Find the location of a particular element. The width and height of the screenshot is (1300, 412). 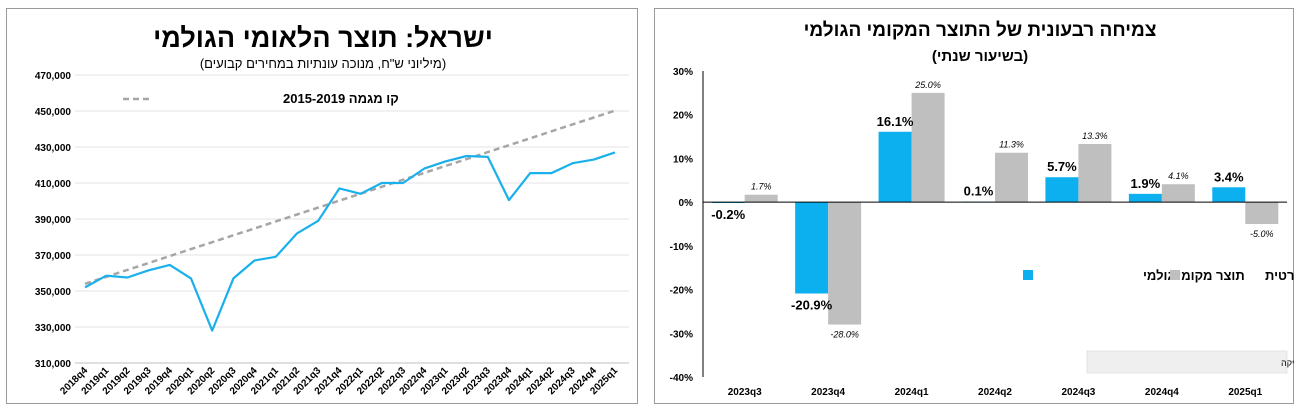

y-tick-label: 0% is located at coordinates (686, 203).